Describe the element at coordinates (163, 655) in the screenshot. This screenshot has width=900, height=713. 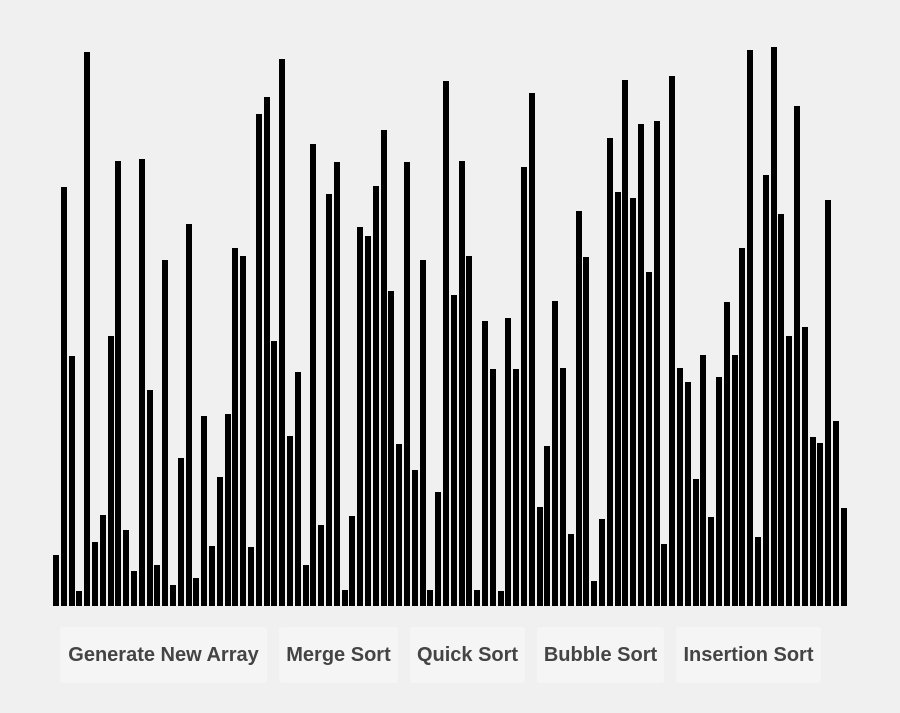
I see `generate-new-array-button: Generate New Array` at that location.